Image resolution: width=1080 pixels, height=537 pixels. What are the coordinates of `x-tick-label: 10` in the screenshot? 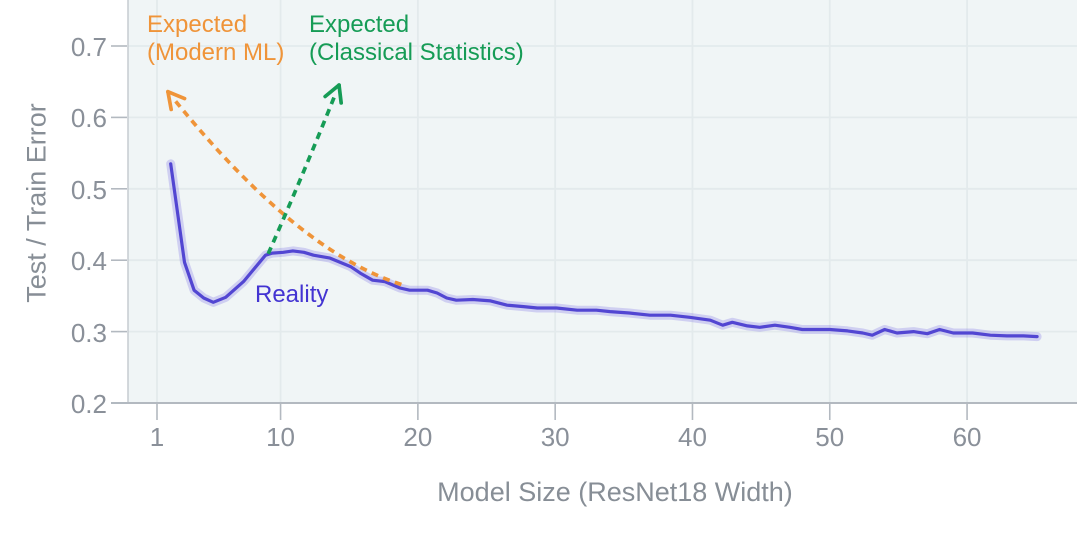 It's located at (281, 437).